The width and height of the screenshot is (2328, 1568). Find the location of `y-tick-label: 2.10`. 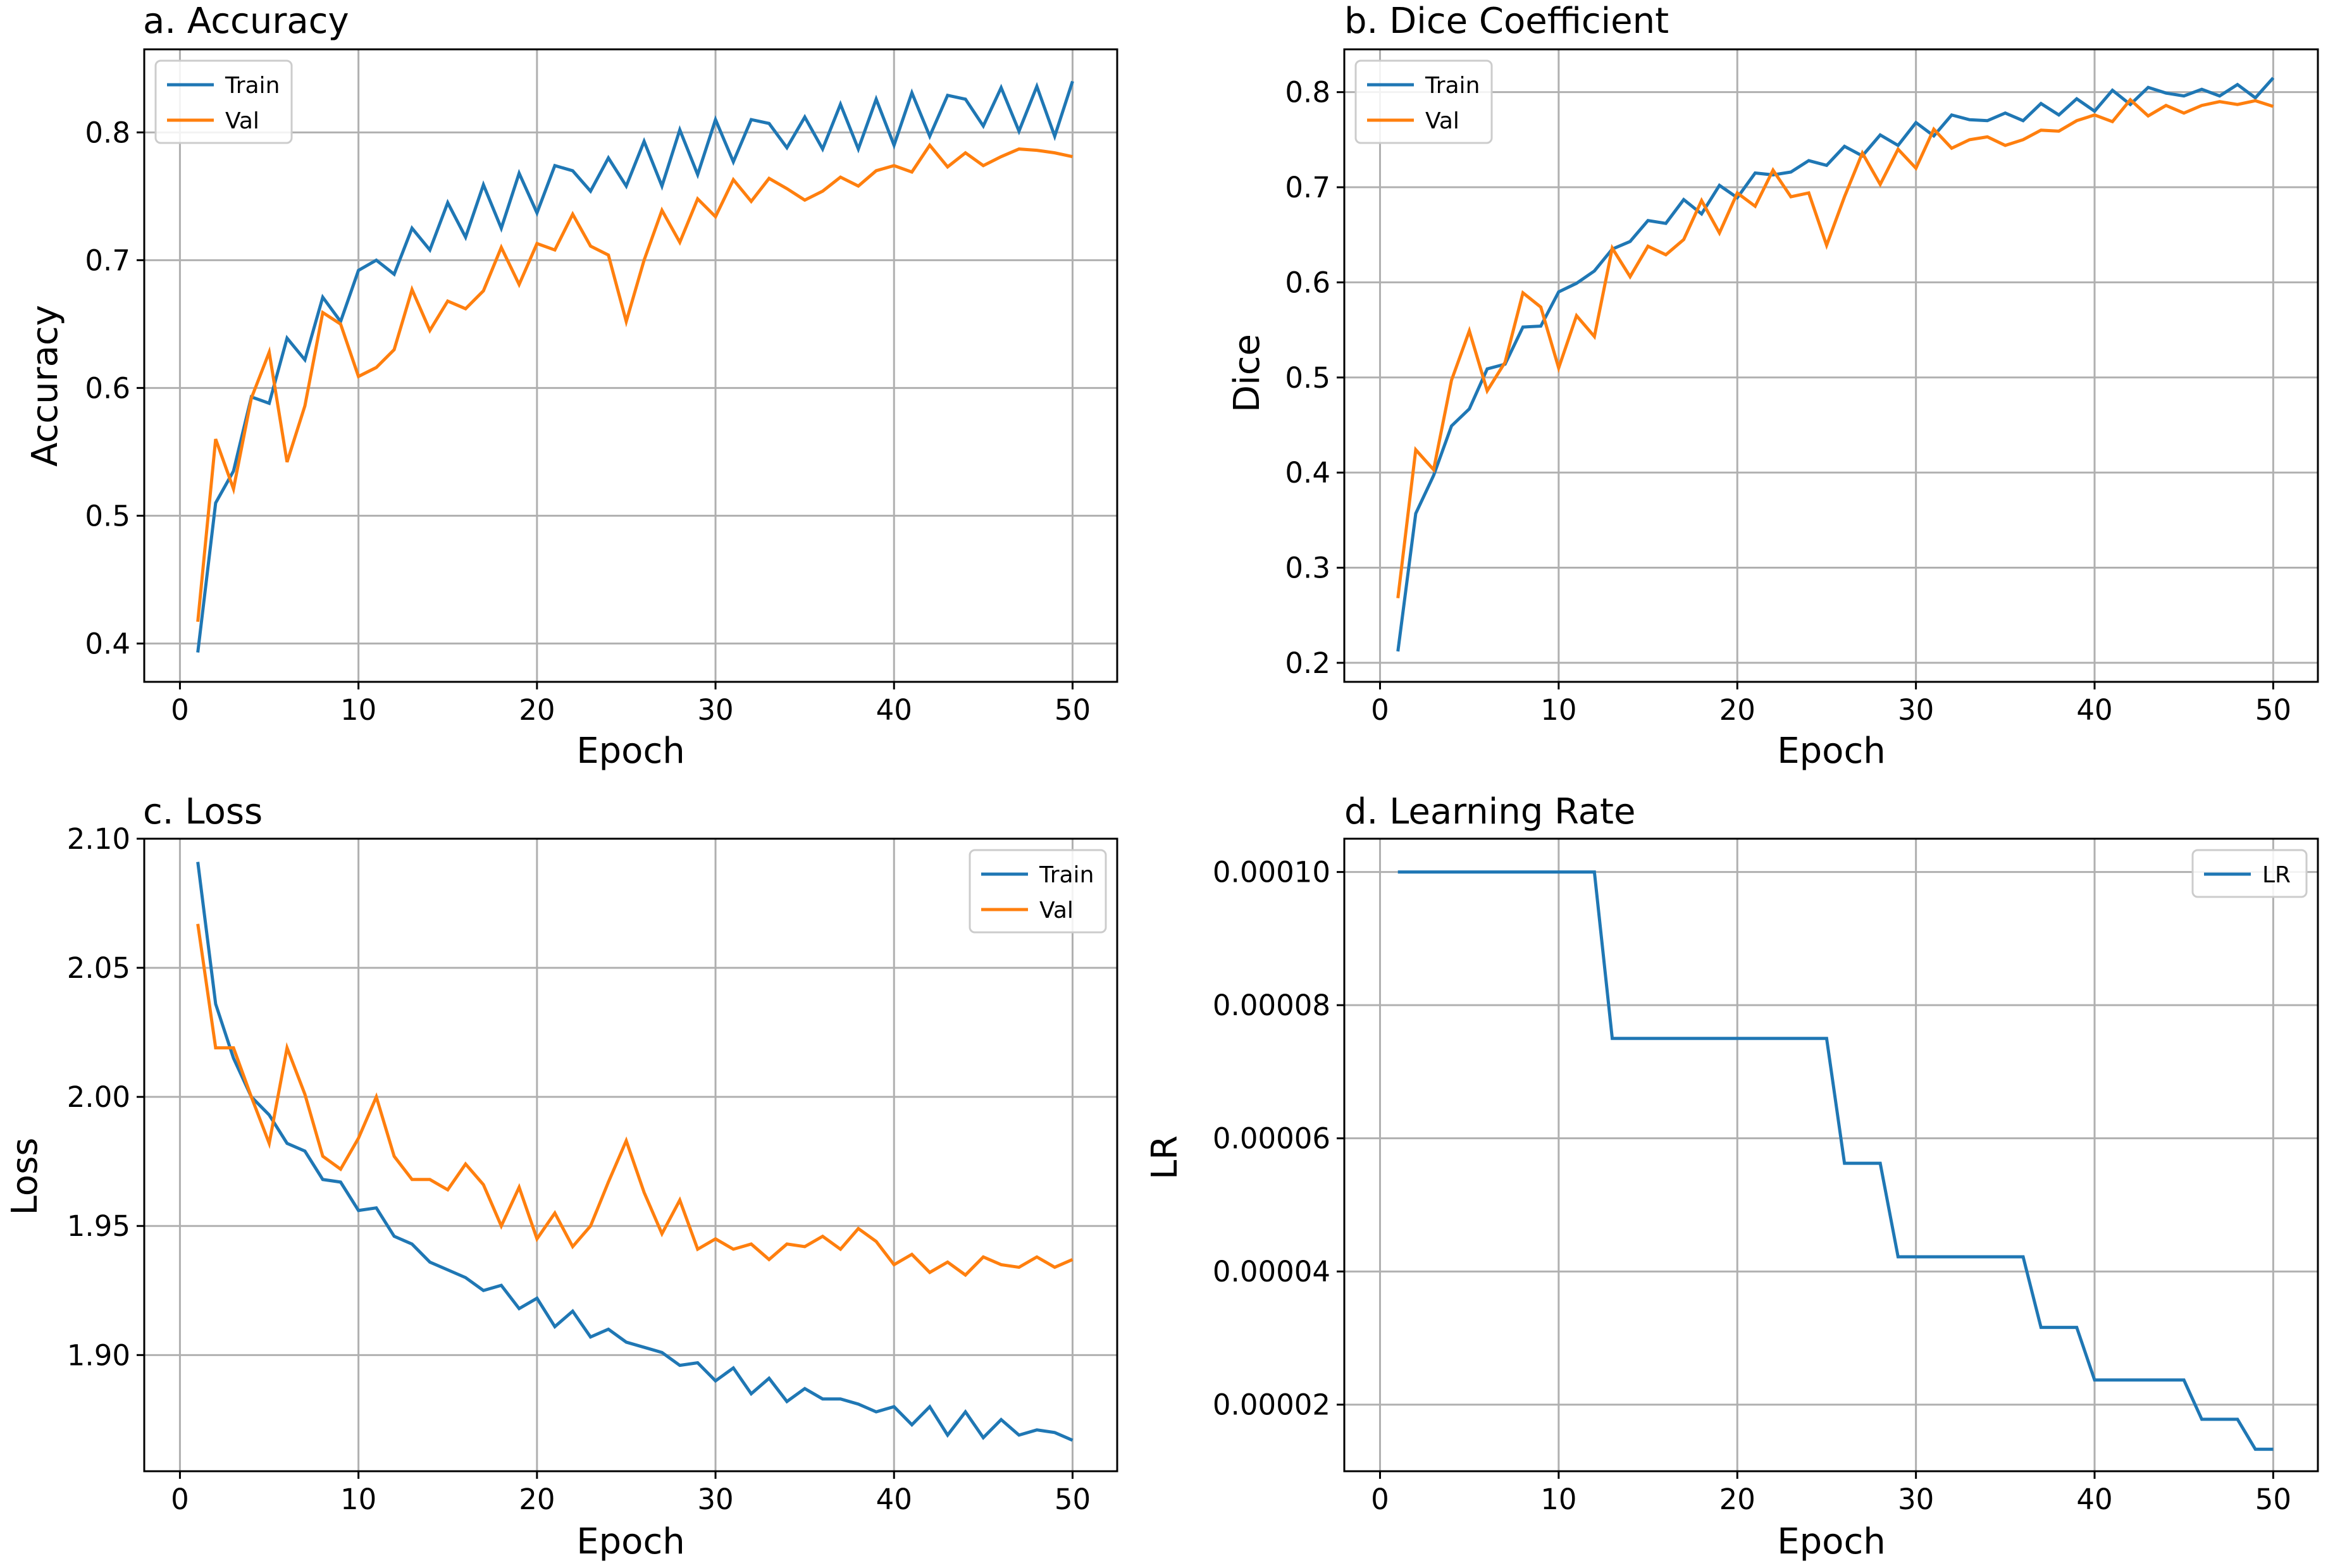

y-tick-label: 2.10 is located at coordinates (98, 839).